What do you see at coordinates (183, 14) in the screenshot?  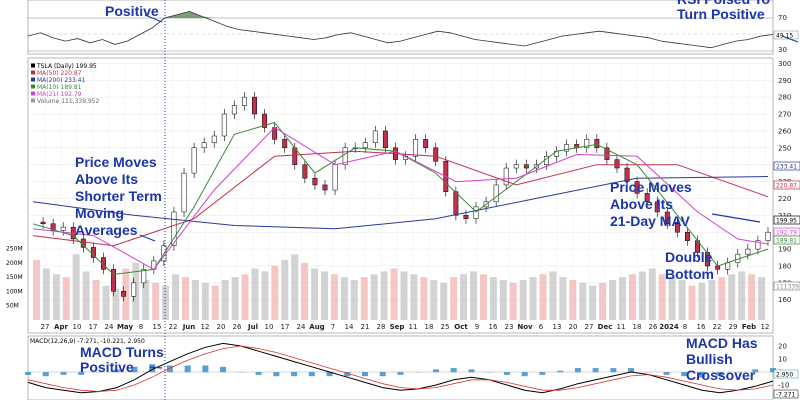 I see `rsi-overbought-fill` at bounding box center [183, 14].